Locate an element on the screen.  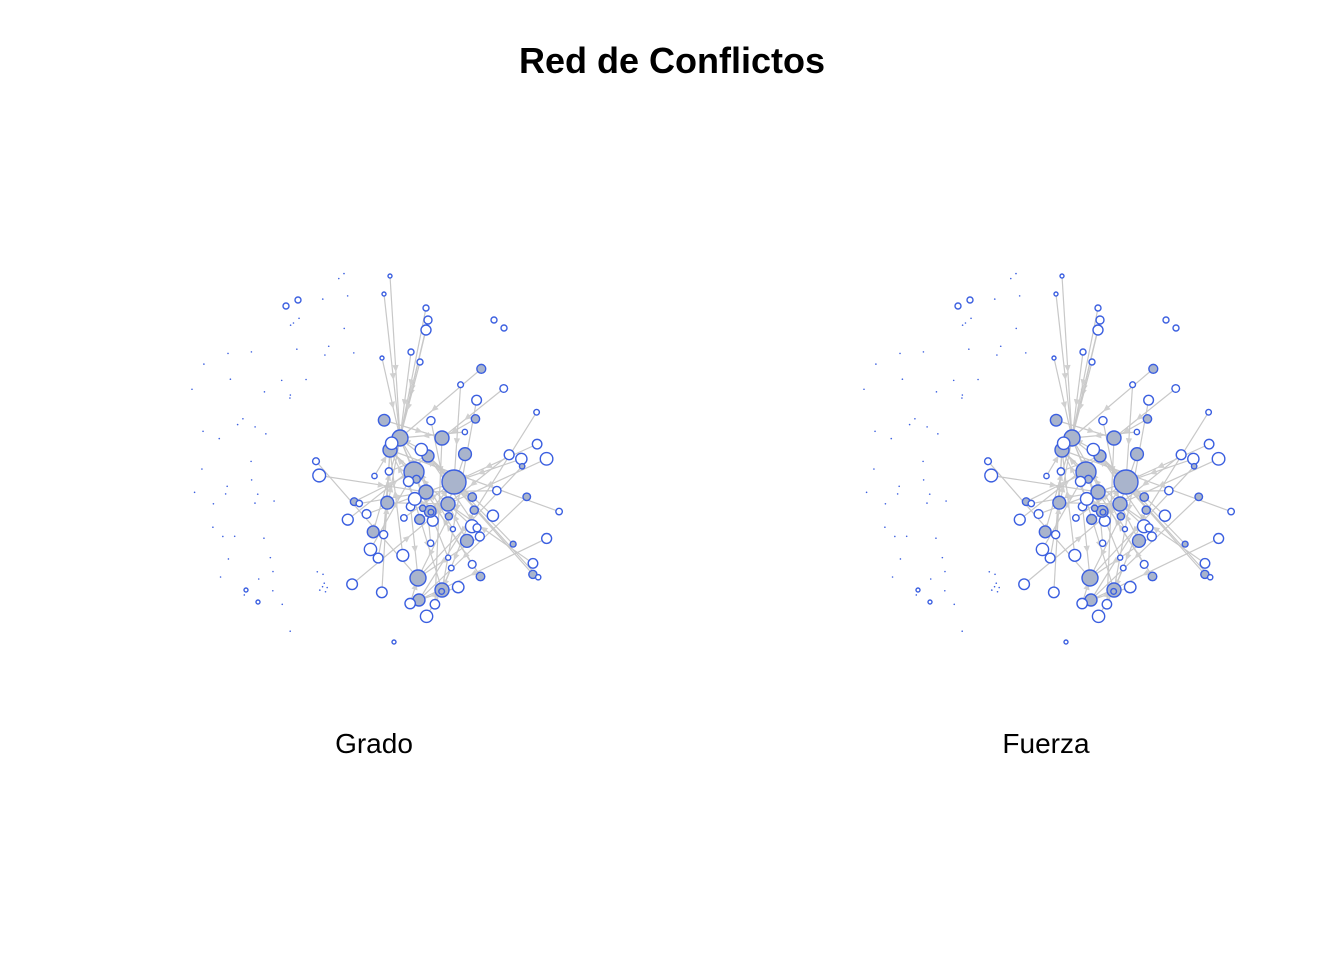
panel-label-grado: Grado is located at coordinates (374, 743).